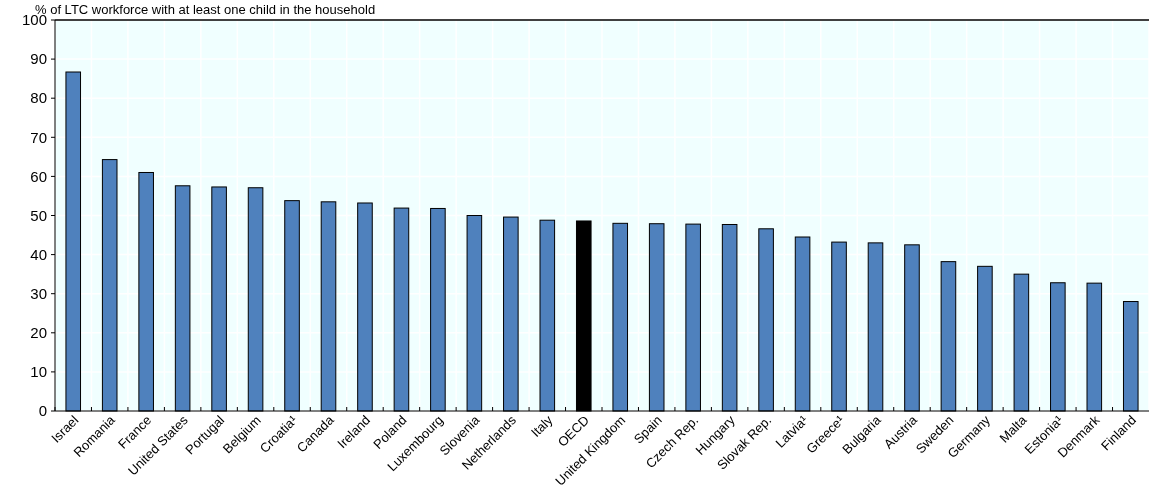 This screenshot has height=499, width=1155. I want to click on y-tick-label: 50, so click(38, 215).